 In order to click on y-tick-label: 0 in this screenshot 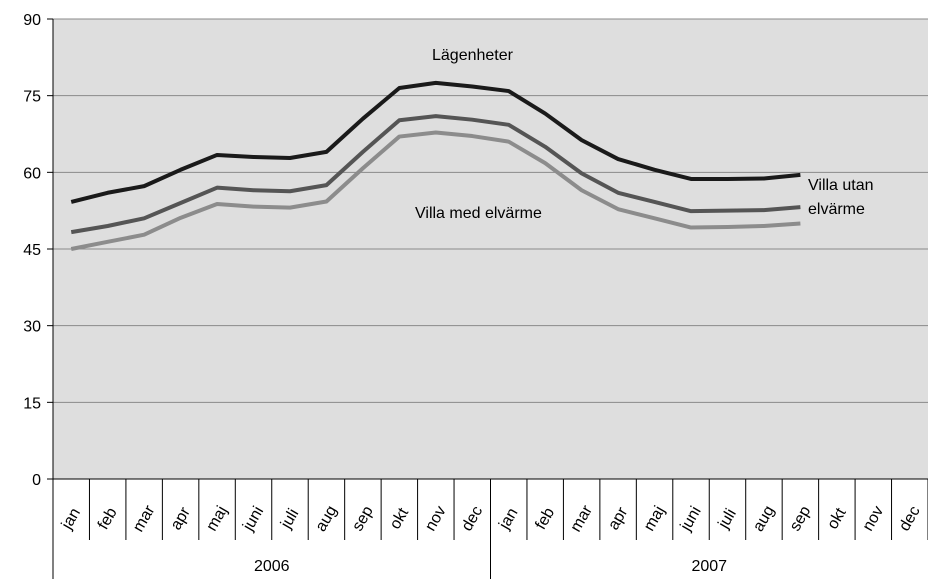, I will do `click(36, 480)`.